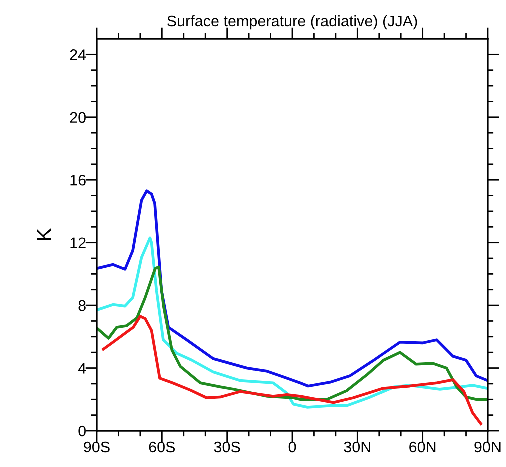 This screenshot has height=467, width=506. I want to click on y-tick-label: 12, so click(78, 243).